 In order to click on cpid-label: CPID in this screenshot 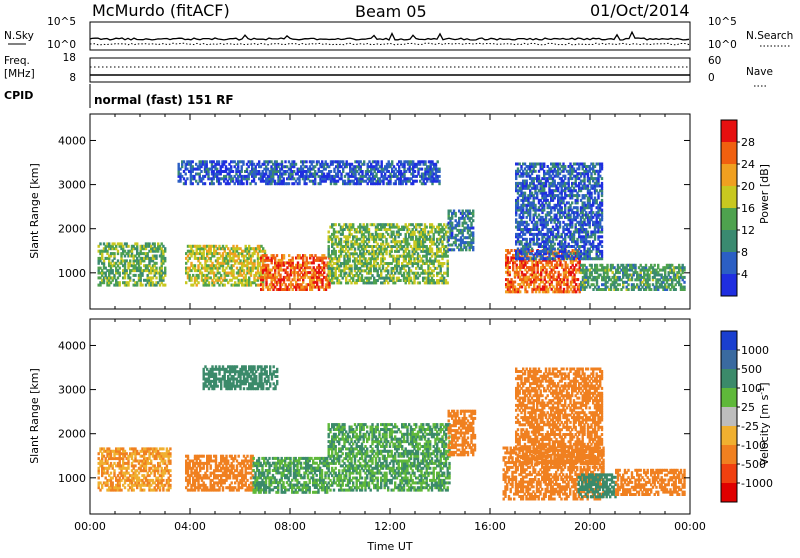, I will do `click(18, 95)`.